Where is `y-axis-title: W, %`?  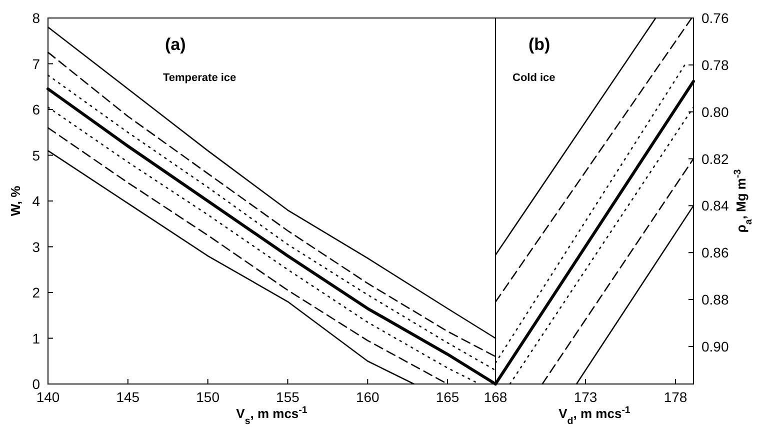 y-axis-title: W, % is located at coordinates (15, 200).